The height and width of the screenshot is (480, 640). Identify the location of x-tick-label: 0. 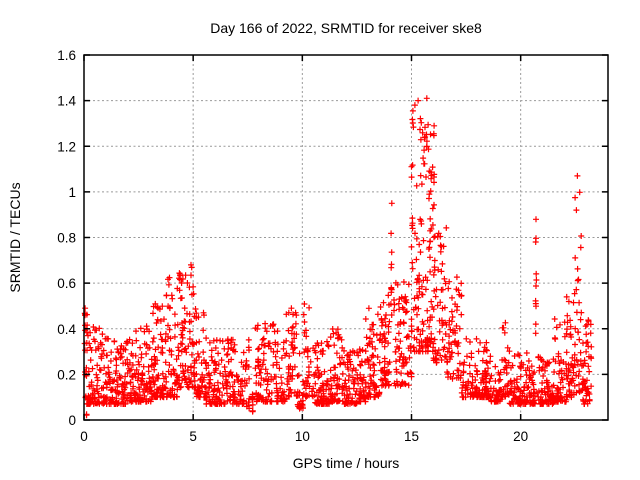
(84, 436).